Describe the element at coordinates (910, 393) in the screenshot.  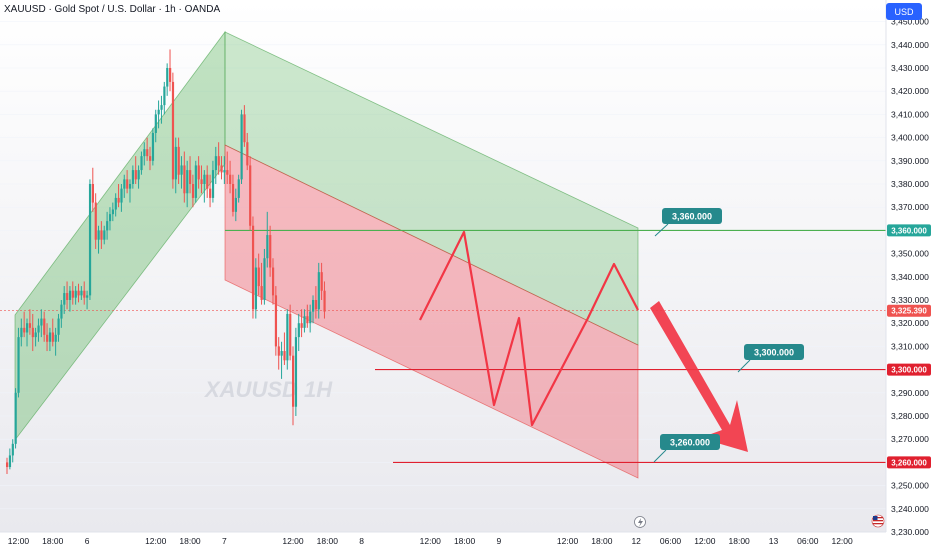
I see `y-tick-label: 3,290.000` at that location.